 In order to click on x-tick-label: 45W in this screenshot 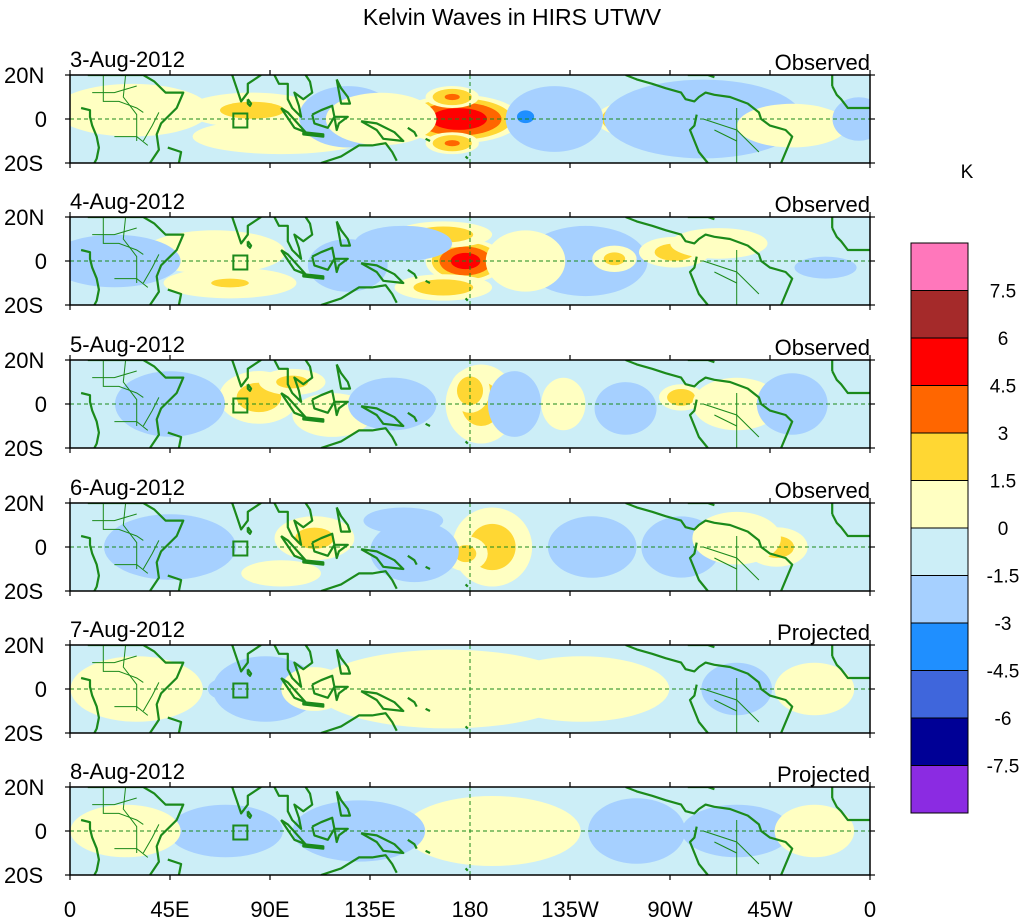, I will do `click(769, 908)`.